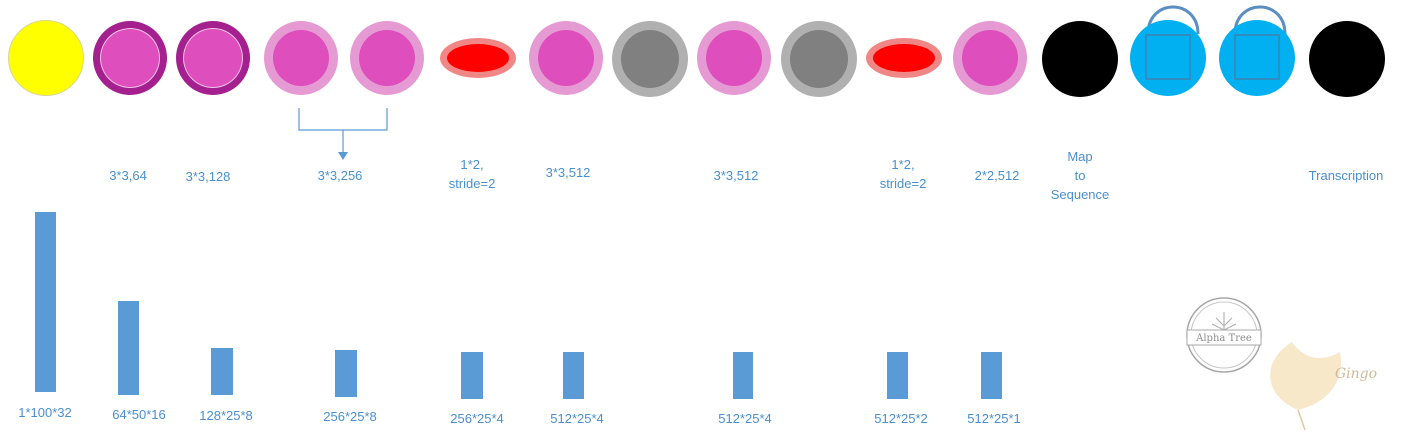 The width and height of the screenshot is (1401, 438). What do you see at coordinates (208, 176) in the screenshot?
I see `conv2-label: 3*3,128` at bounding box center [208, 176].